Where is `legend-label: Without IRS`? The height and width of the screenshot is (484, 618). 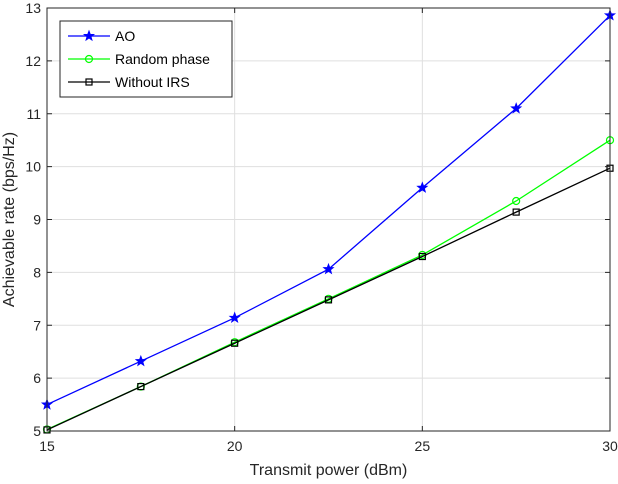 legend-label: Without IRS is located at coordinates (152, 82).